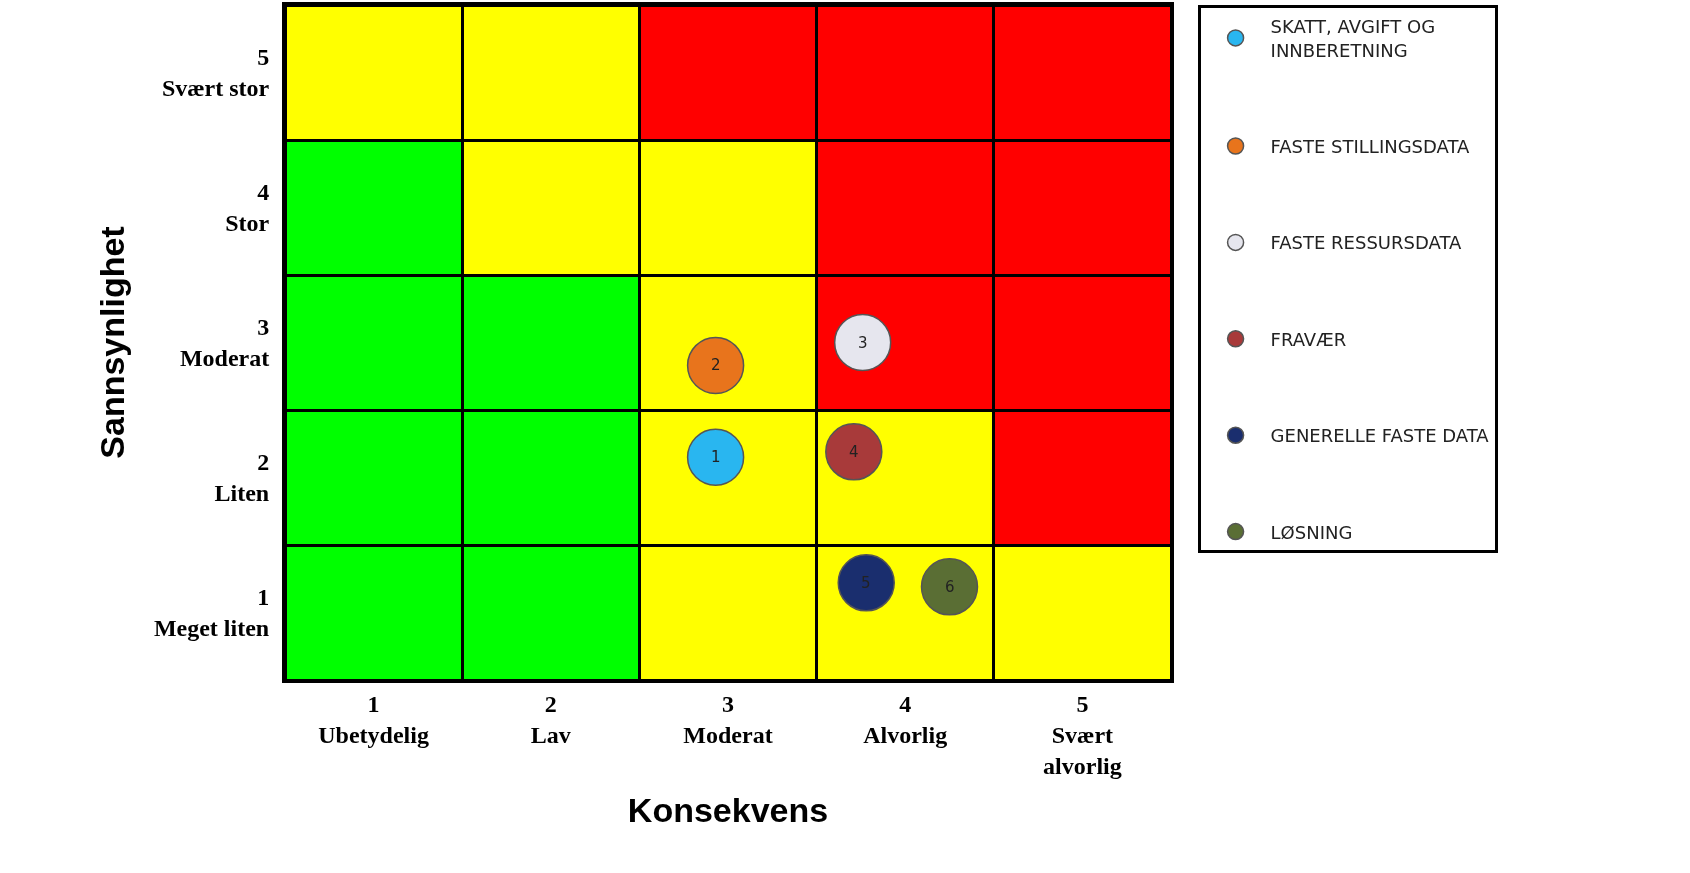 Image resolution: width=1690 pixels, height=873 pixels. What do you see at coordinates (716, 365) in the screenshot?
I see `annotation: 2` at bounding box center [716, 365].